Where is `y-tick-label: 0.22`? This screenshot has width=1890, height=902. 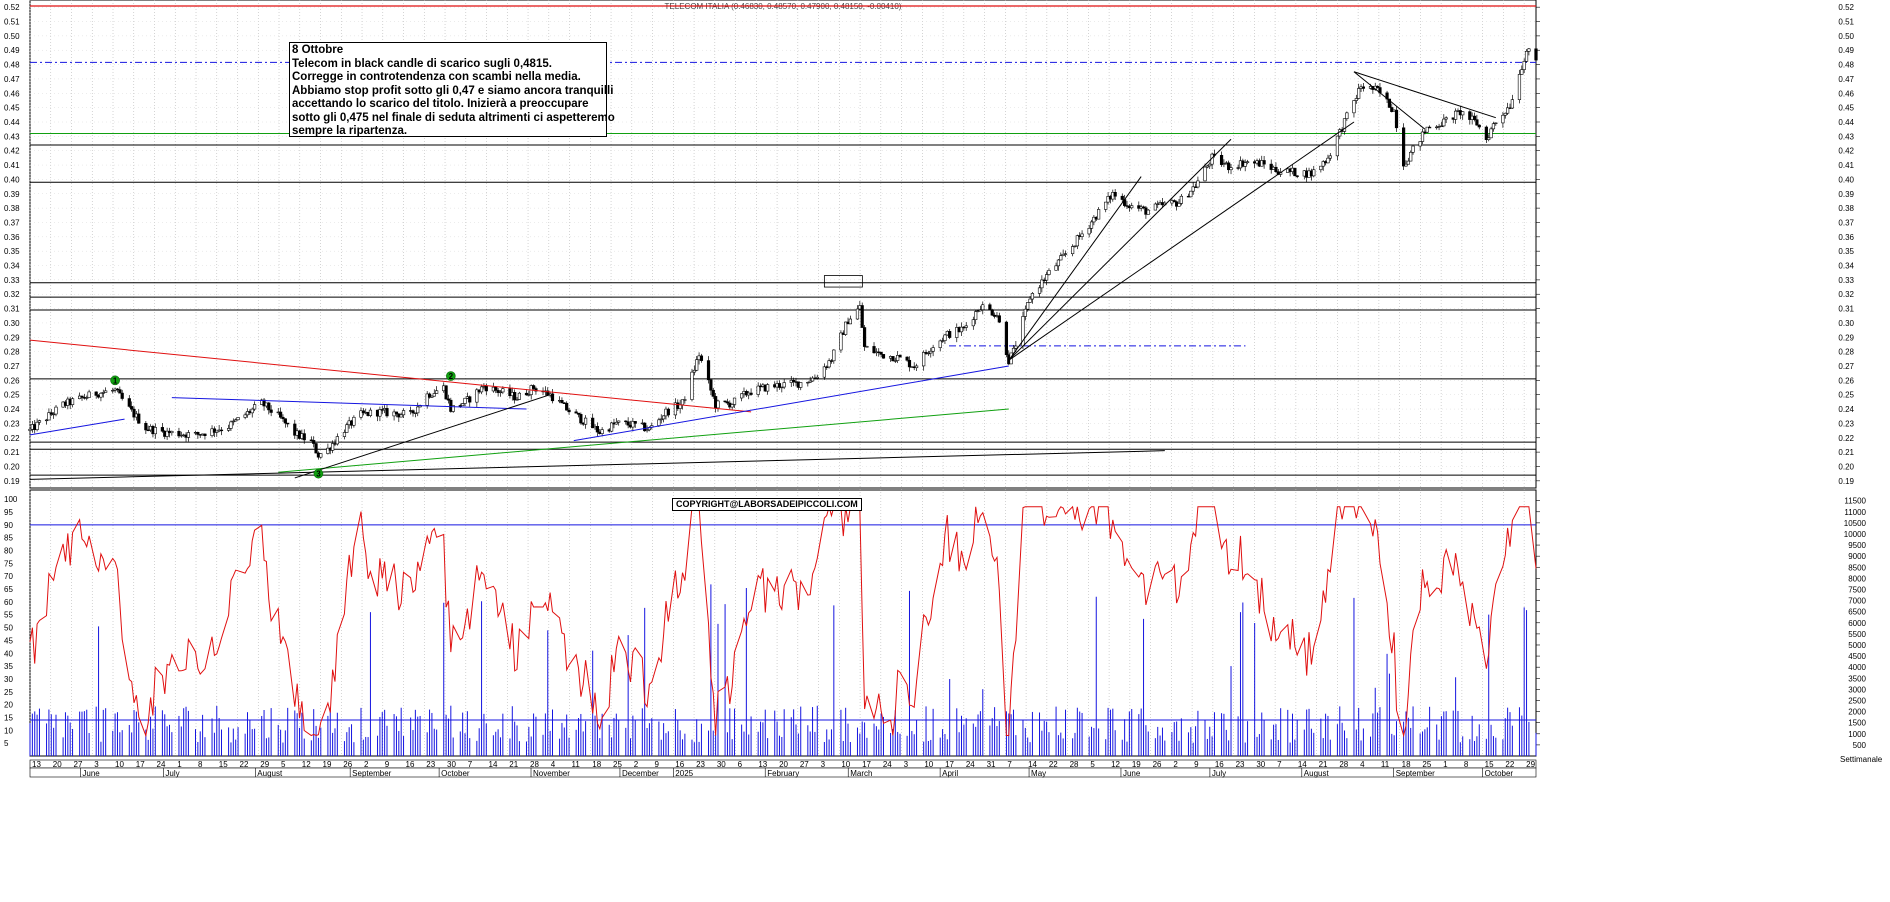 y-tick-label: 0.22 is located at coordinates (12, 438).